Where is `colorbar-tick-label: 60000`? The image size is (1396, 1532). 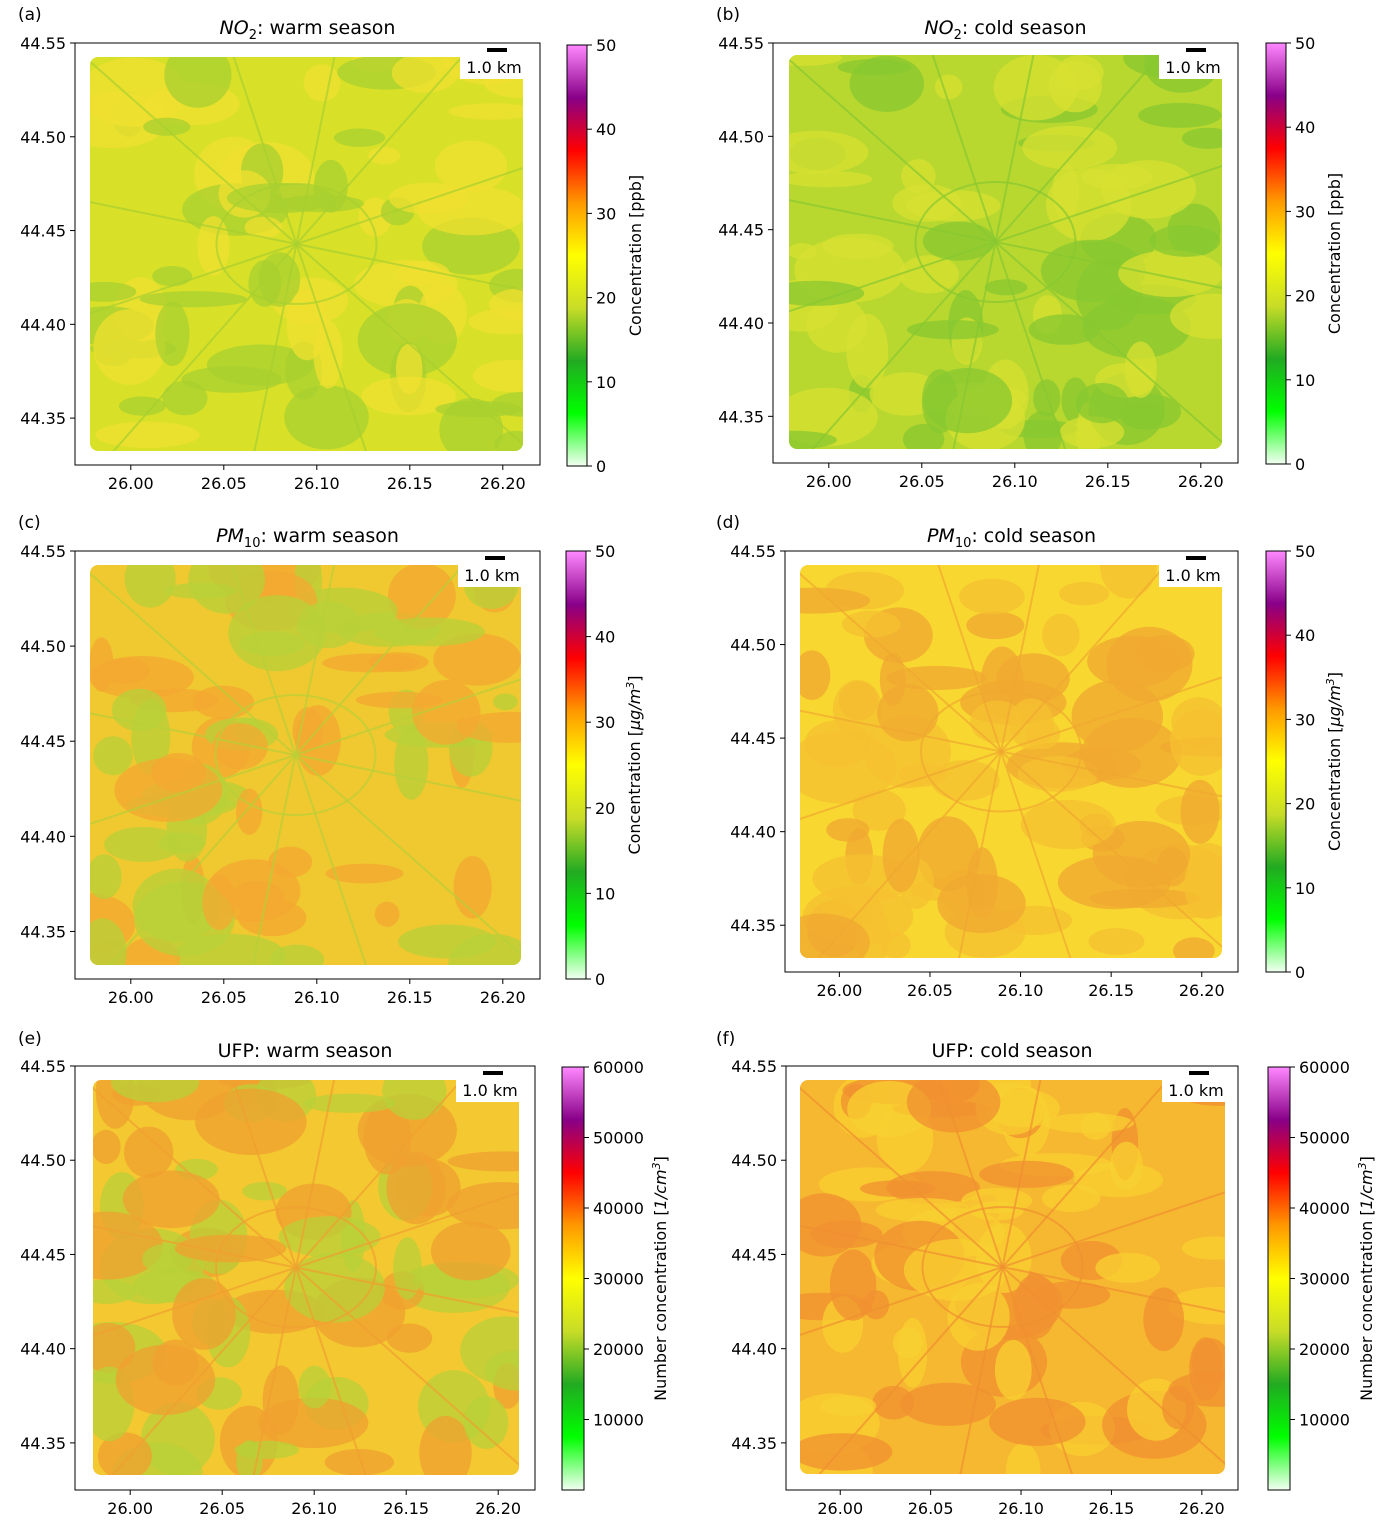
colorbar-tick-label: 60000 is located at coordinates (618, 1067).